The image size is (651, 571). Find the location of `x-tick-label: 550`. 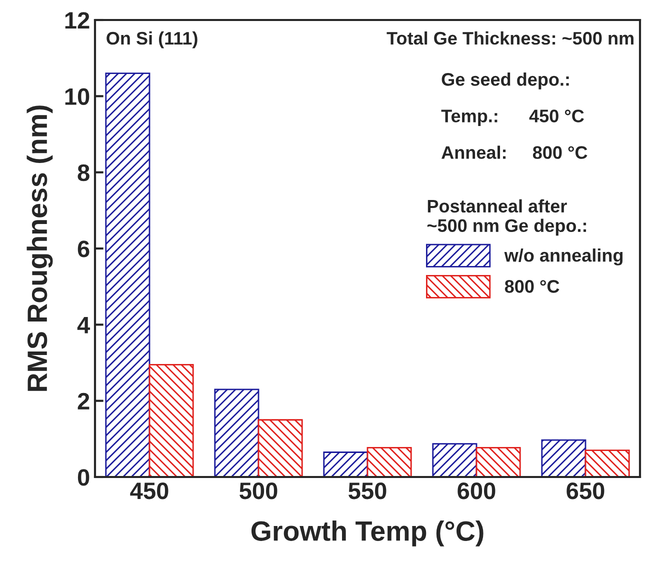

x-tick-label: 550 is located at coordinates (367, 491).